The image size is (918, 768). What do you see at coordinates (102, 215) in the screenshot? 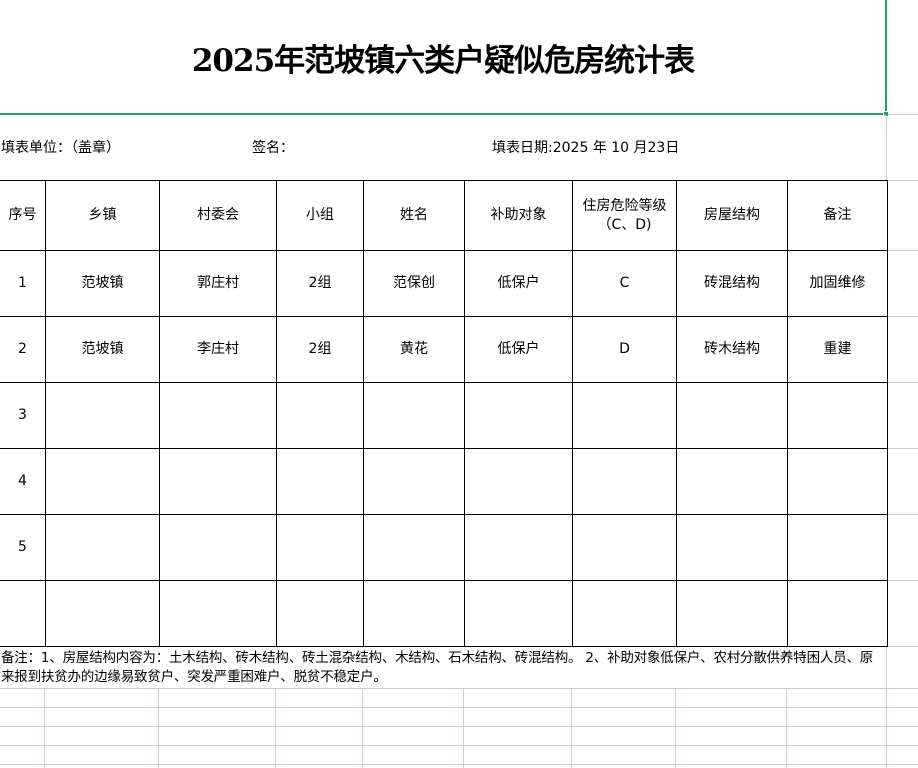
I see `header-cell: 乡镇` at bounding box center [102, 215].